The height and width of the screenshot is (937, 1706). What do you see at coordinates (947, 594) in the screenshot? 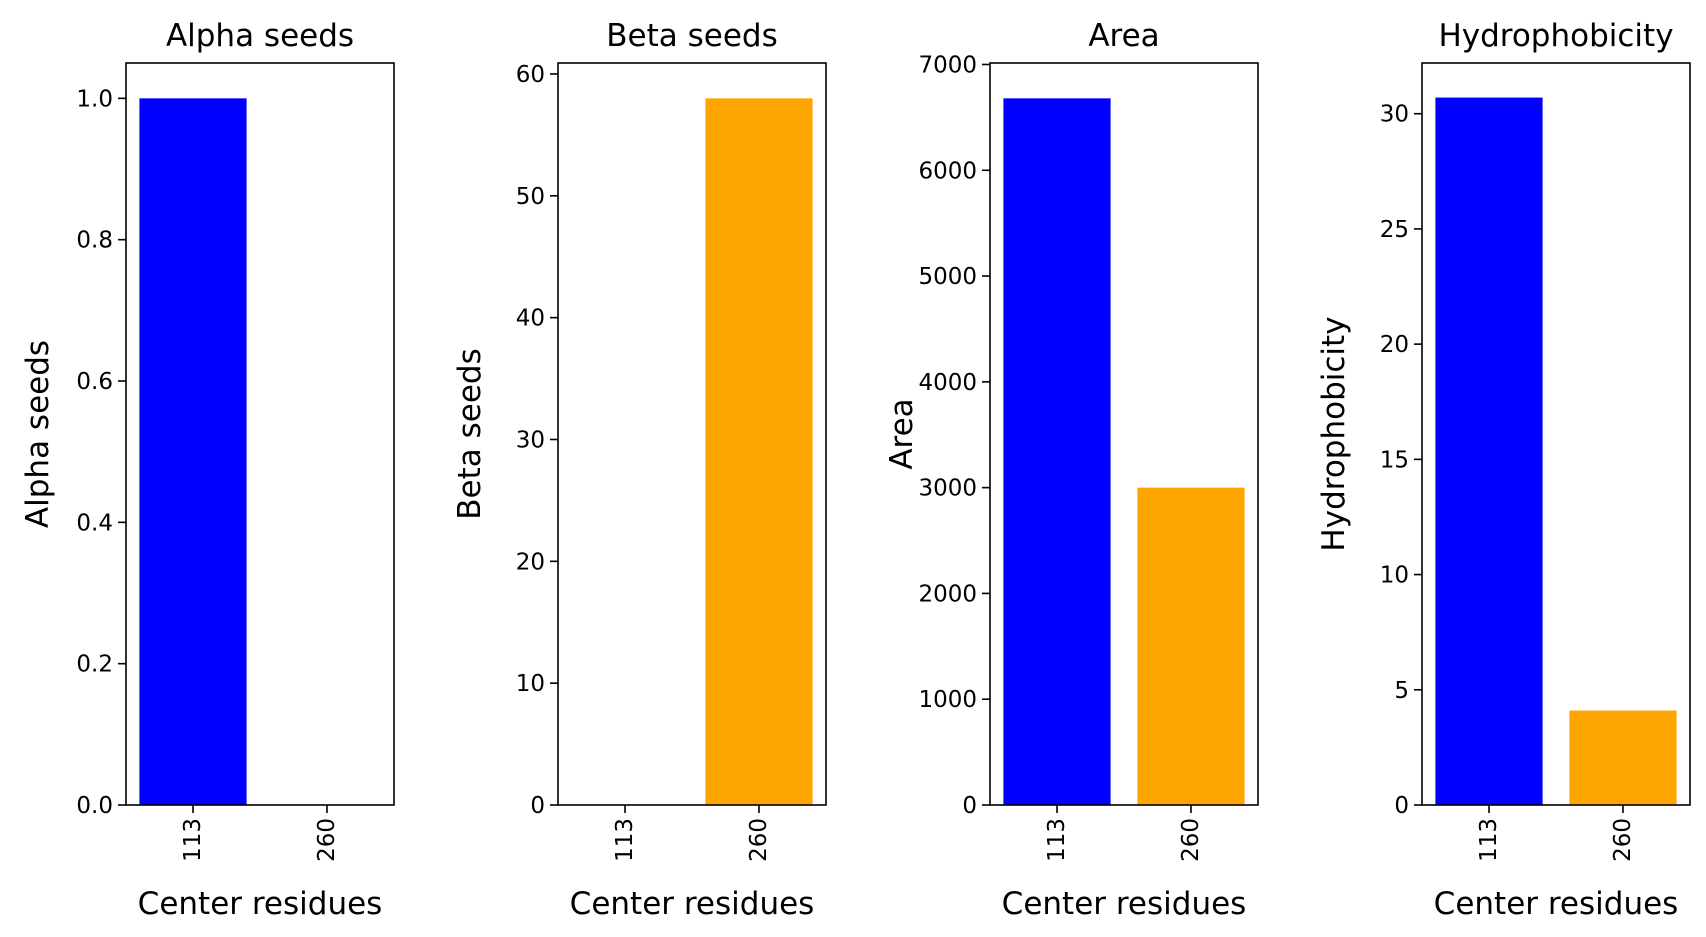
I see `y-tick-label: 2000` at bounding box center [947, 594].